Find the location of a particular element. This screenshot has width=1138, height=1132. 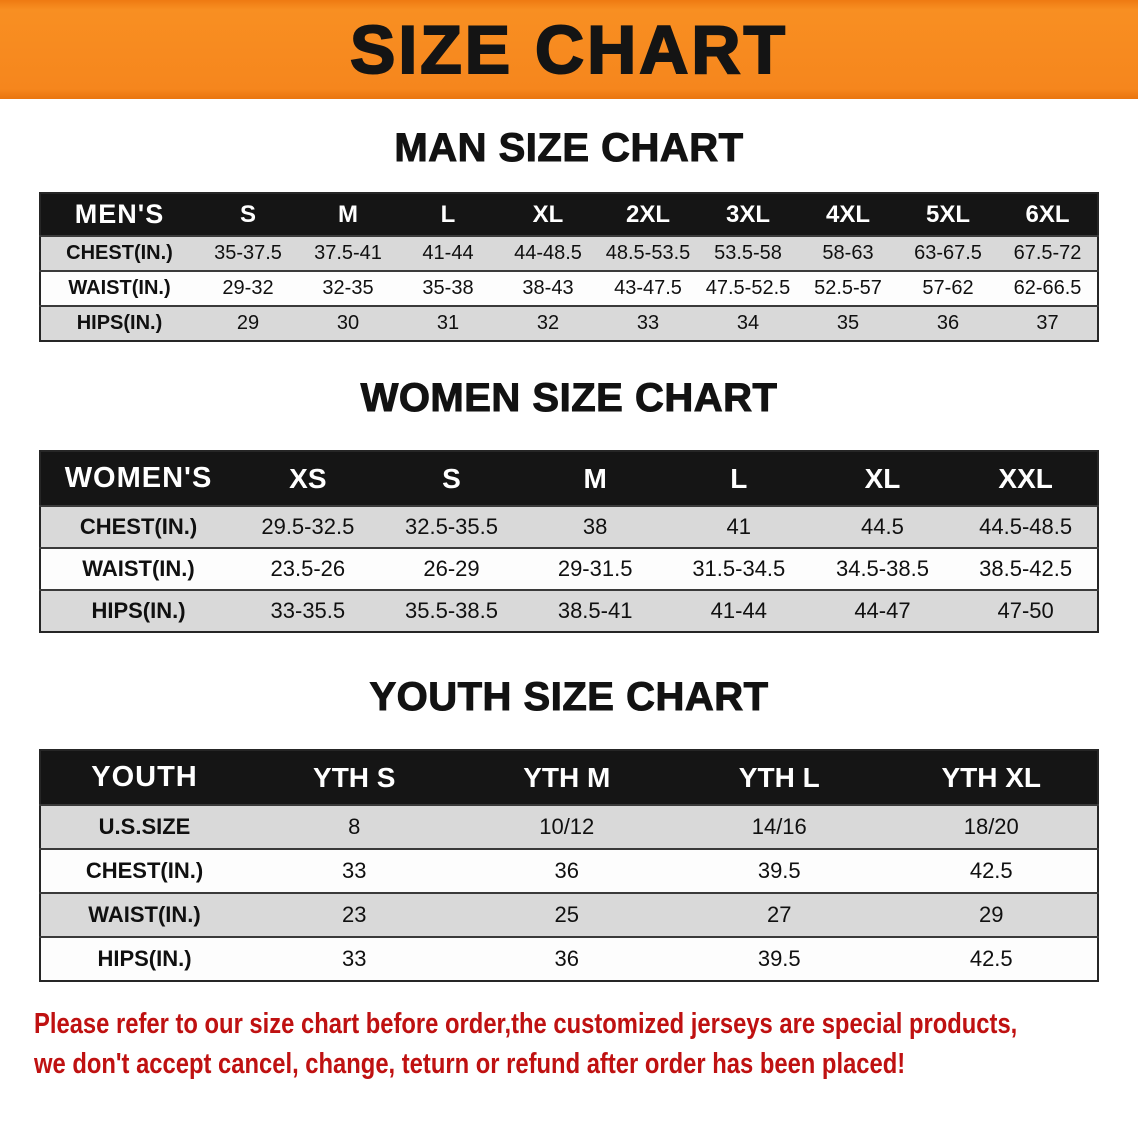

measurement-label: U.S.SIZE is located at coordinates (144, 826).